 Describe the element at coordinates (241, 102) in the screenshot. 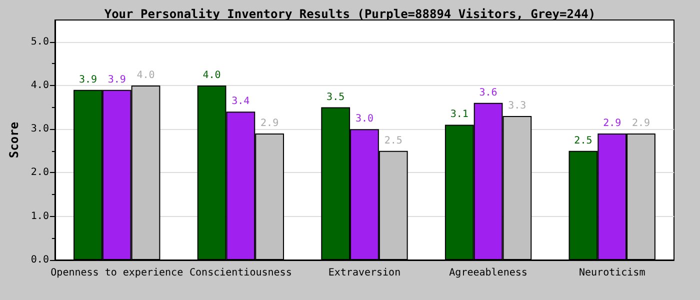

I see `data-label: 3.4` at that location.